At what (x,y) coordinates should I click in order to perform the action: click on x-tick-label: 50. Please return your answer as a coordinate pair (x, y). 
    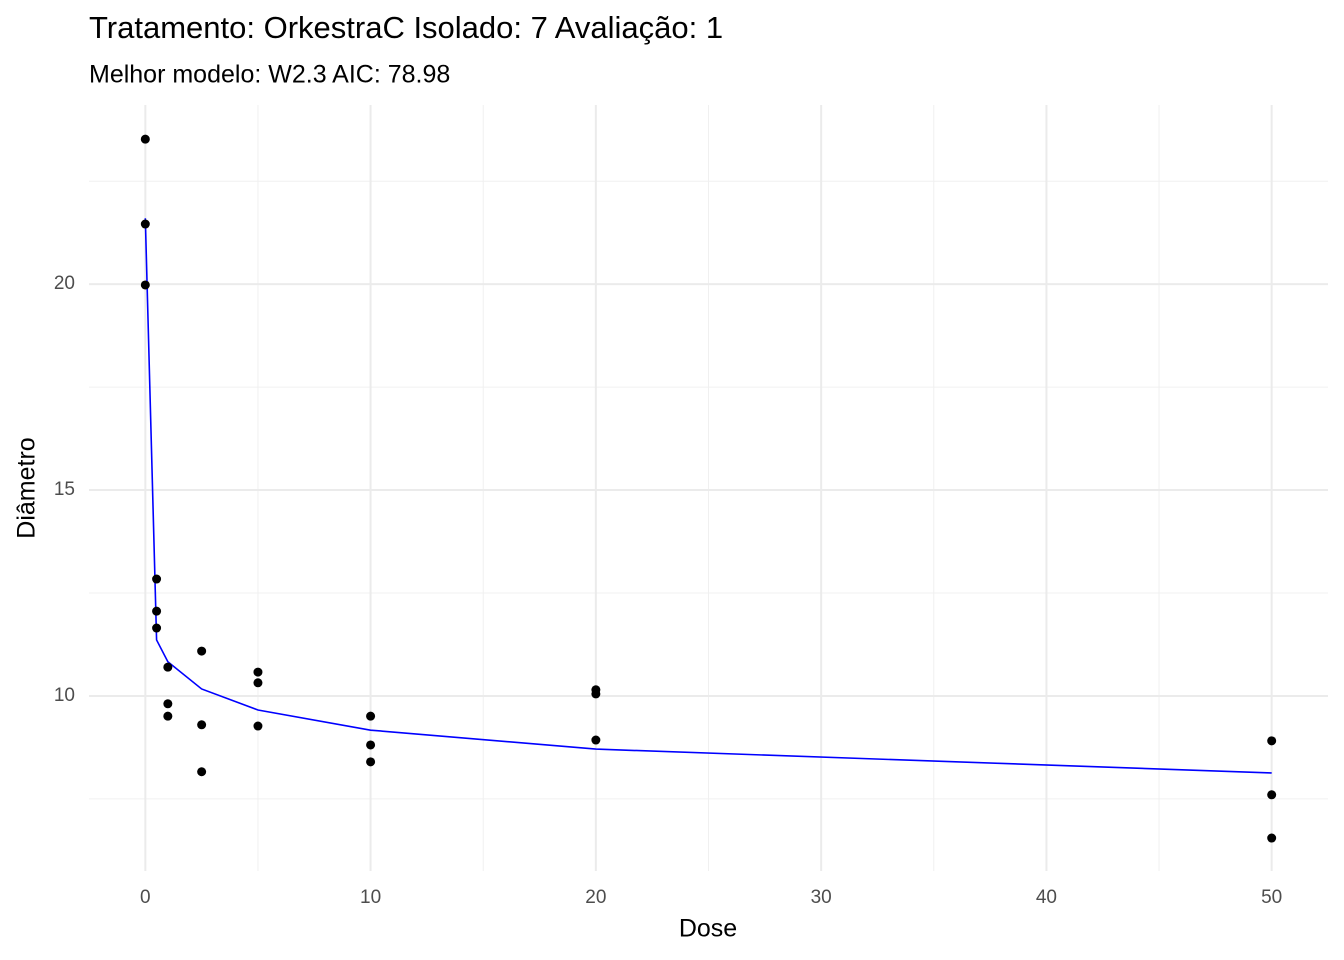
    Looking at the image, I should click on (1271, 897).